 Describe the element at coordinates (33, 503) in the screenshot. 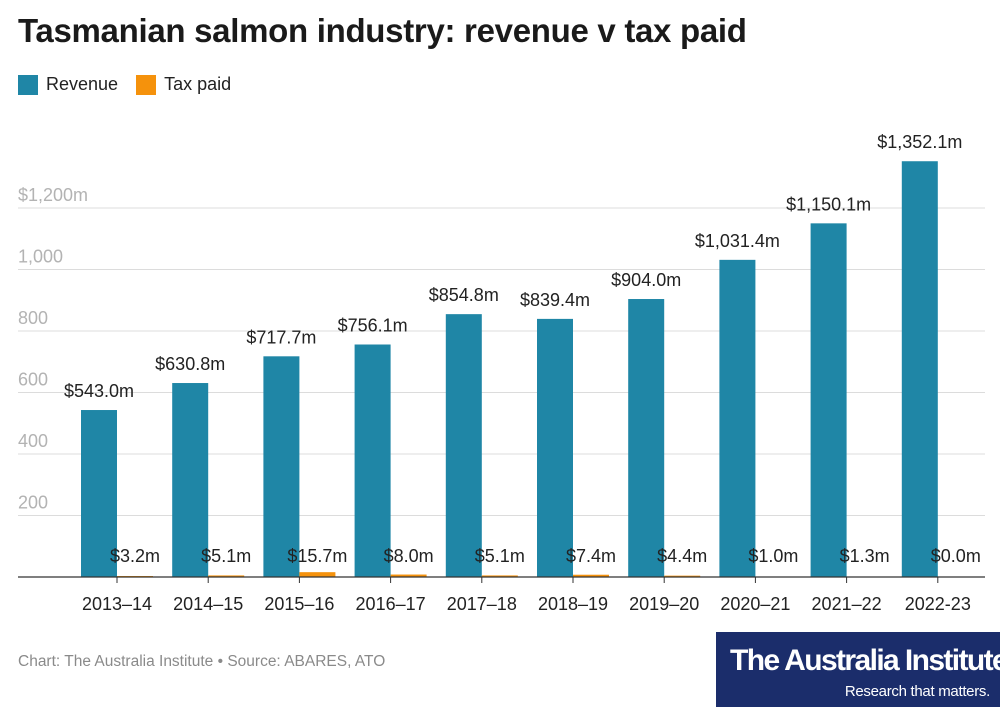

I see `y-tick-label: 200` at that location.